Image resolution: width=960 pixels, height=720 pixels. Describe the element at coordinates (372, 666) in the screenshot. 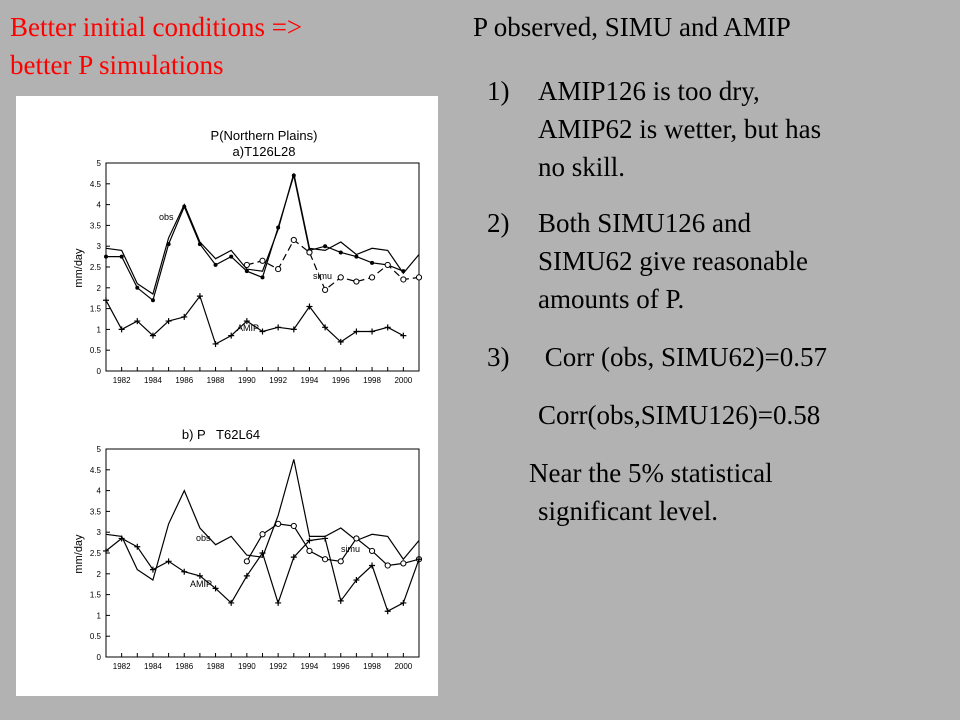

I see `chart-b-xtick-label: 1998` at that location.